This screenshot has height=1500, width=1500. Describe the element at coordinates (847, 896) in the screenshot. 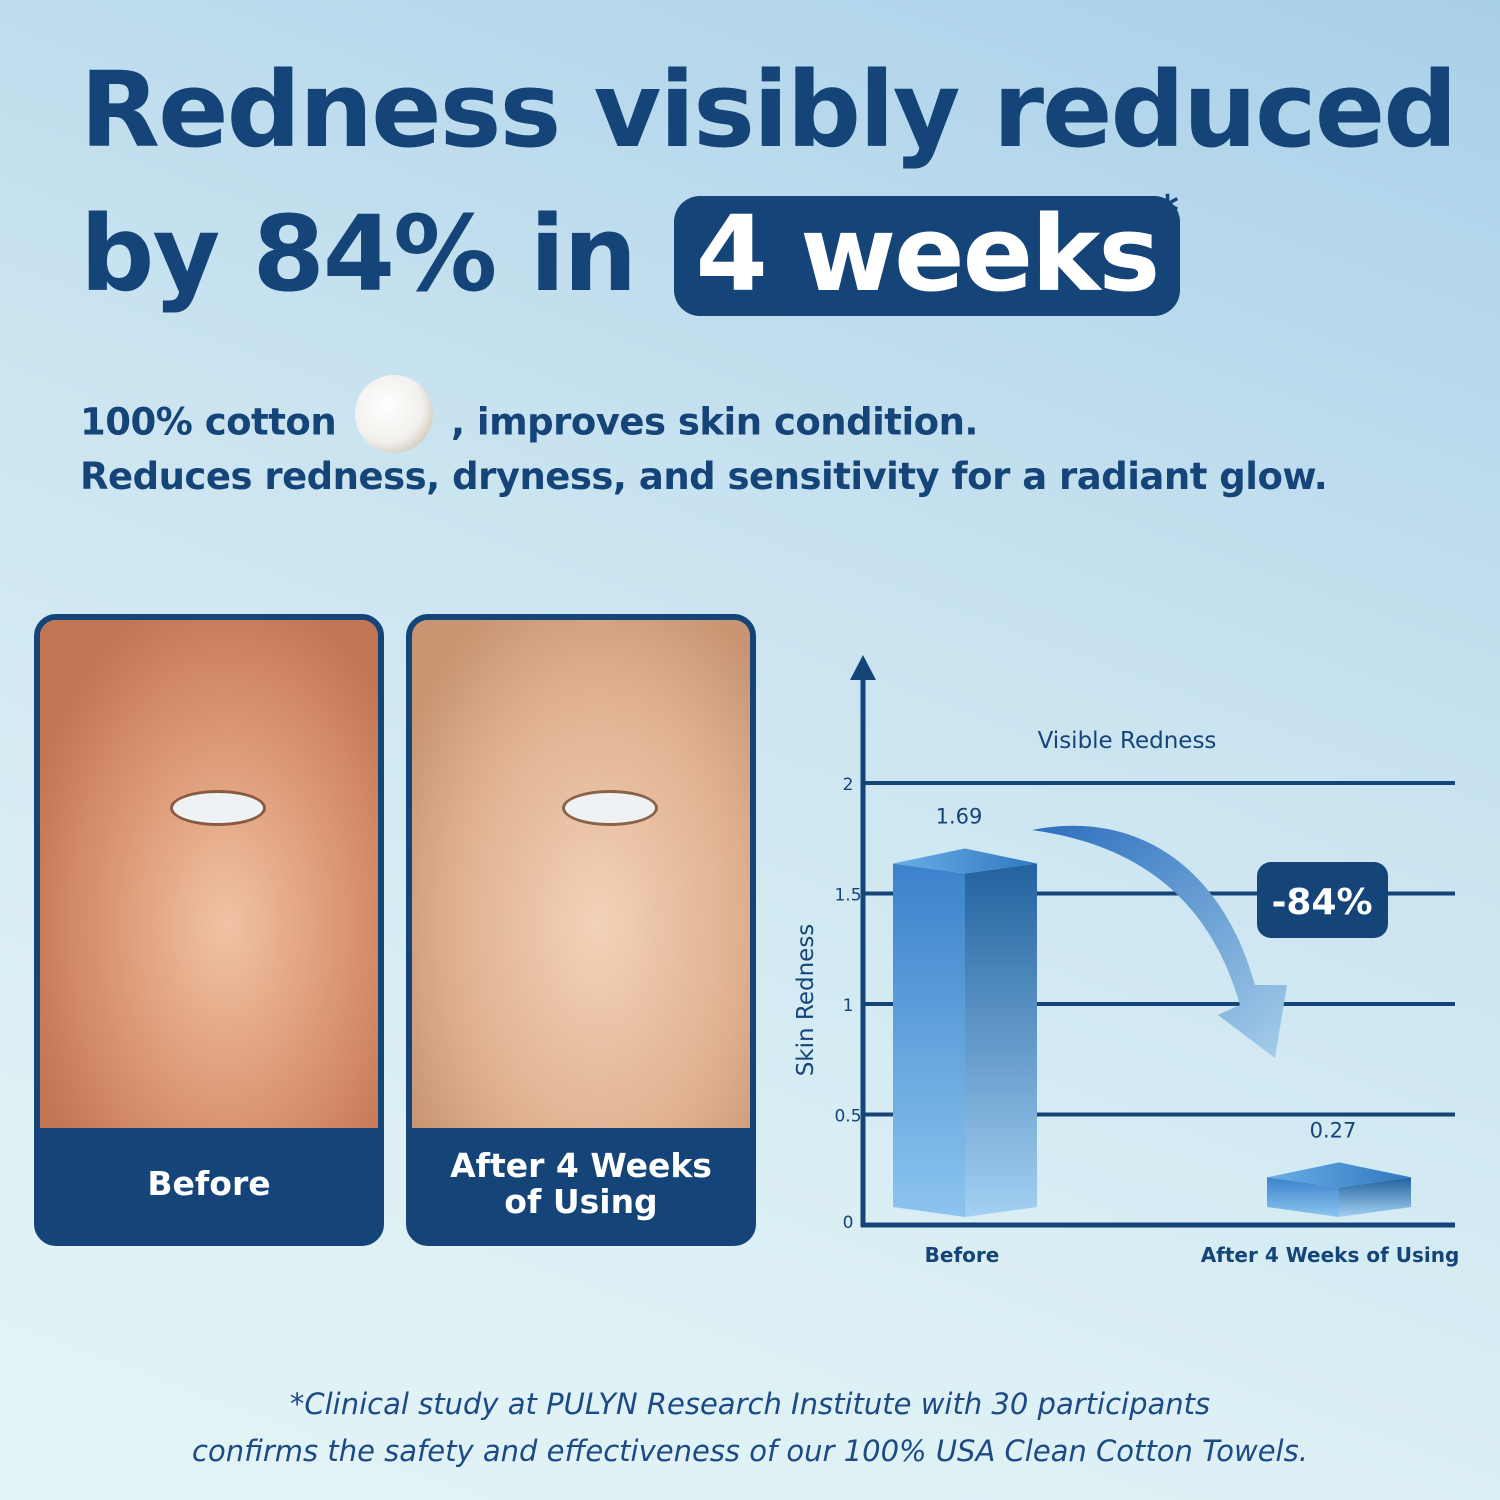

I see `y-tick-label: 1.5` at that location.